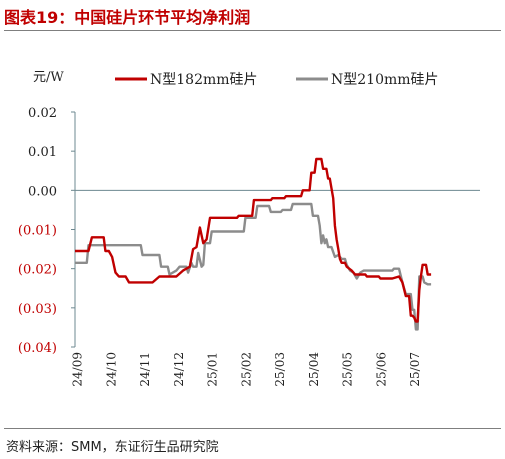 The image size is (505, 459). Describe the element at coordinates (37, 270) in the screenshot. I see `y-tick-label: (0.02)` at that location.